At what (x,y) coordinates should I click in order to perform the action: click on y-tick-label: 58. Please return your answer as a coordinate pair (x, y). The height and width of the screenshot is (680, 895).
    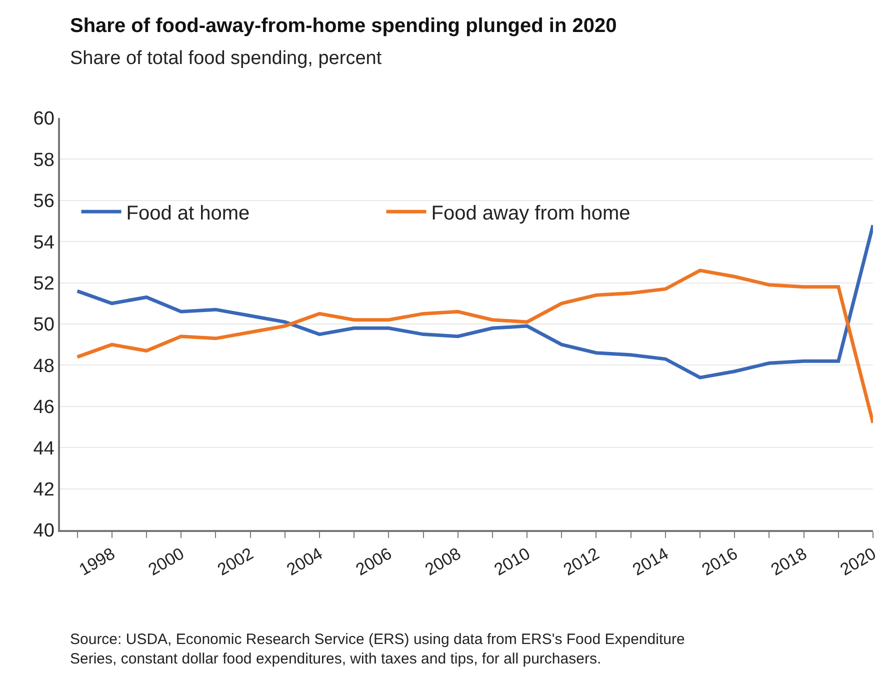
    Looking at the image, I should click on (43, 160).